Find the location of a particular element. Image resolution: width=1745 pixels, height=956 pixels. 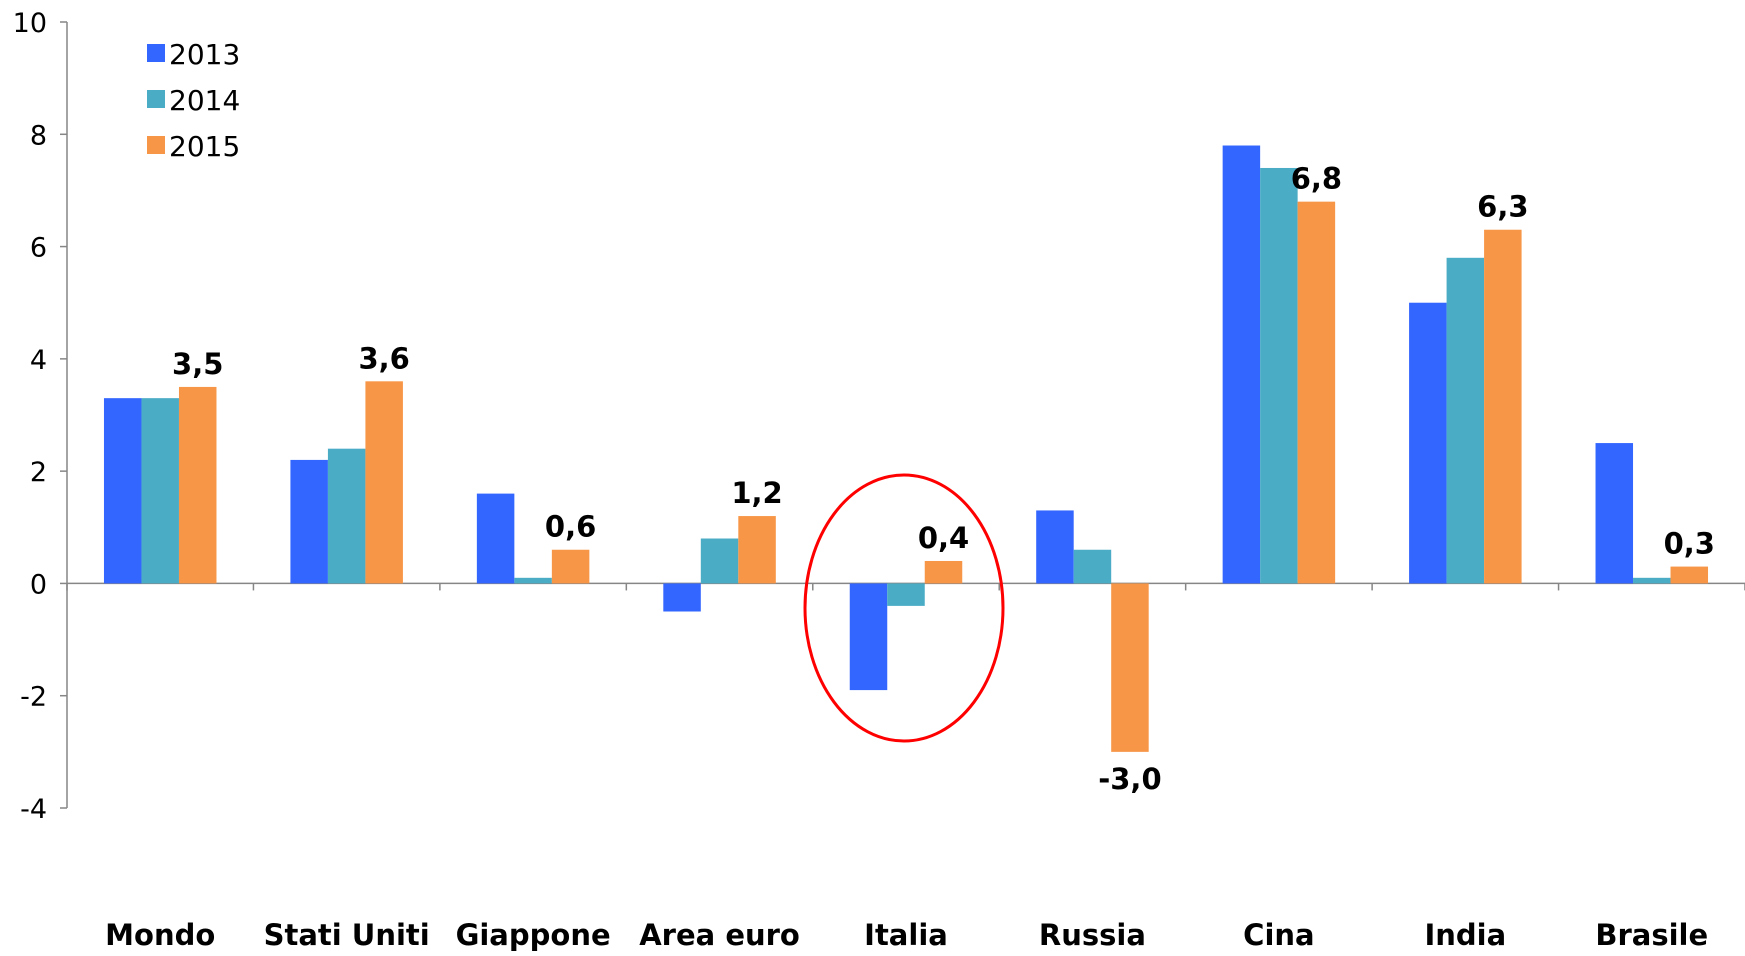

legend-label: 2013 is located at coordinates (204, 54).